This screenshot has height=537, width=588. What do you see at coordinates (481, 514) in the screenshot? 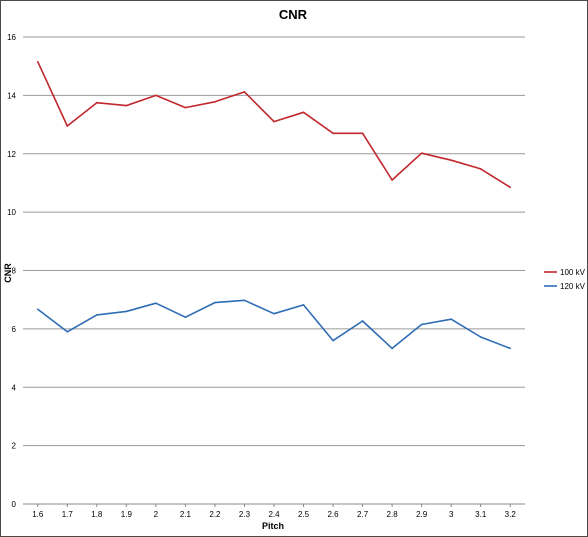
I see `x-tick-label: 3.1` at bounding box center [481, 514].